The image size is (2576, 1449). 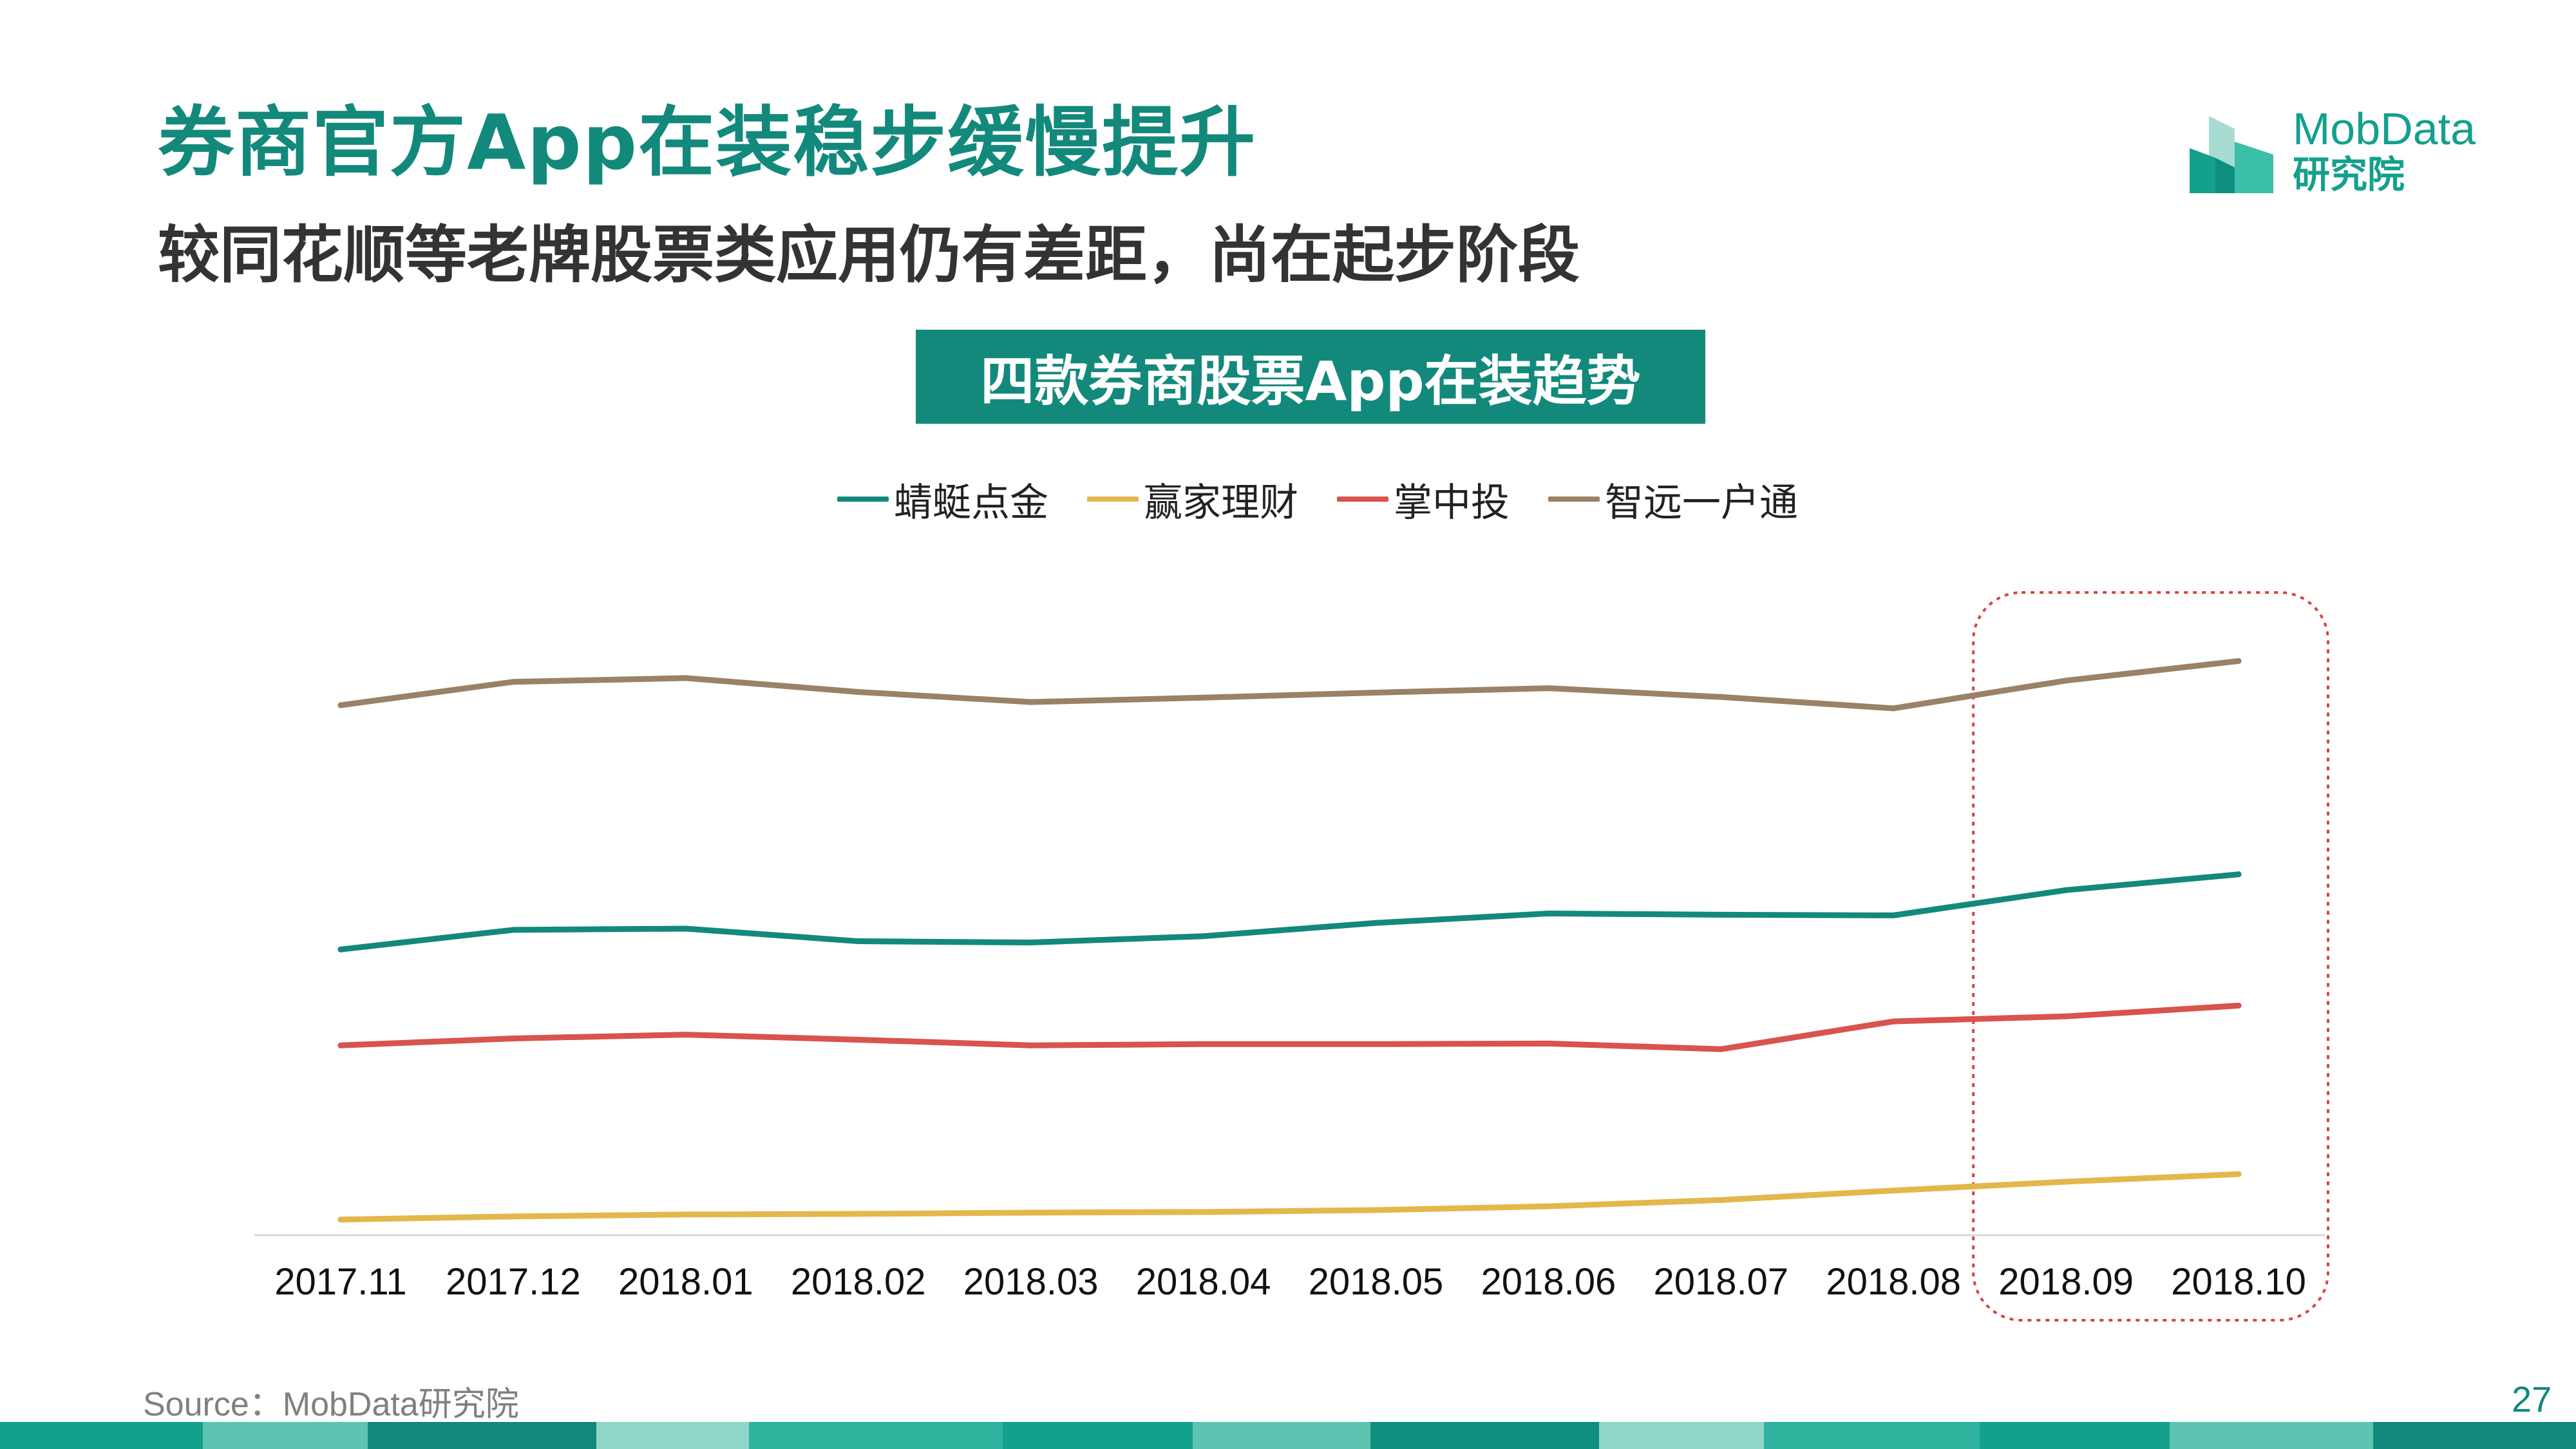 I want to click on chart-legend: 蜻蜓点金 赢家理财 掌中投 智远一户通, so click(x=1337, y=499).